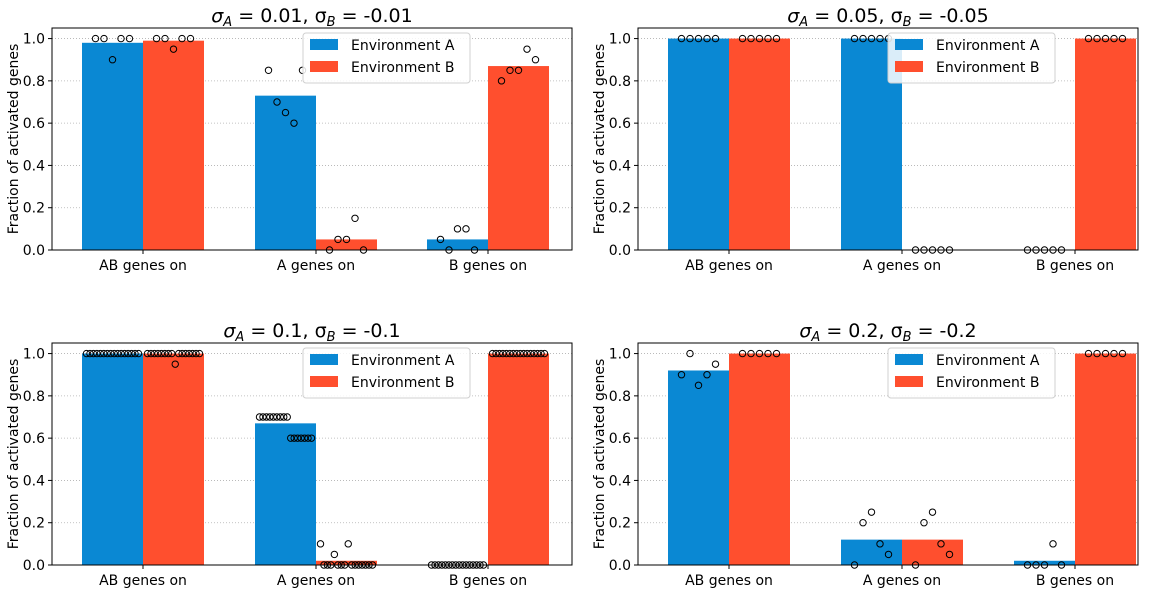  I want to click on title-part: = 0.01, σ, so click(279, 16).